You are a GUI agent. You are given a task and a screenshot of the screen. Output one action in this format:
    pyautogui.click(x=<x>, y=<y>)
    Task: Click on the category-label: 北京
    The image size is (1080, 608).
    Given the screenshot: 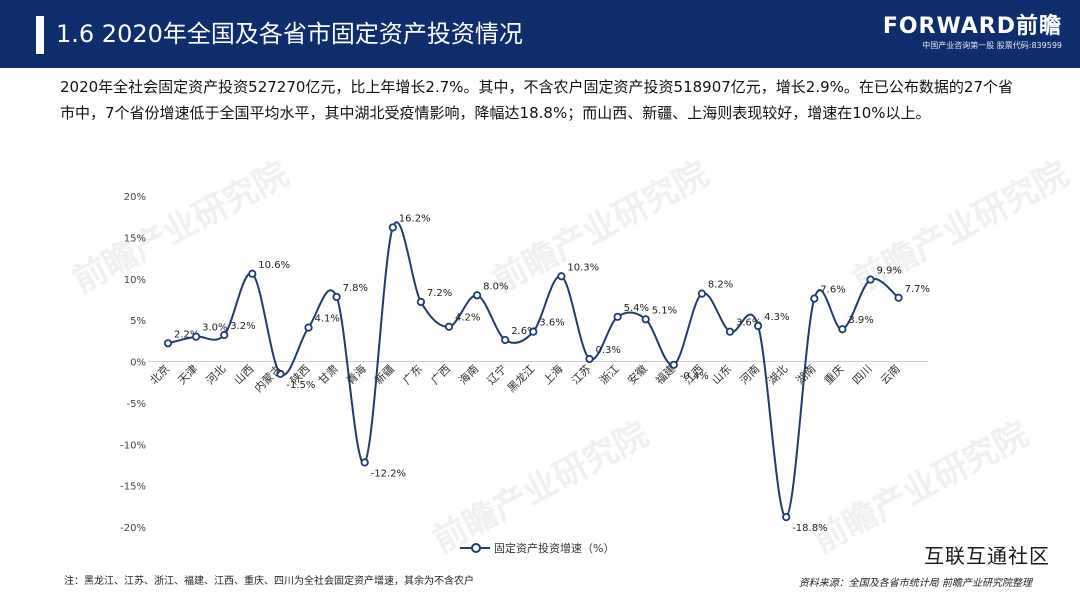 What is the action you would take?
    pyautogui.click(x=159, y=374)
    